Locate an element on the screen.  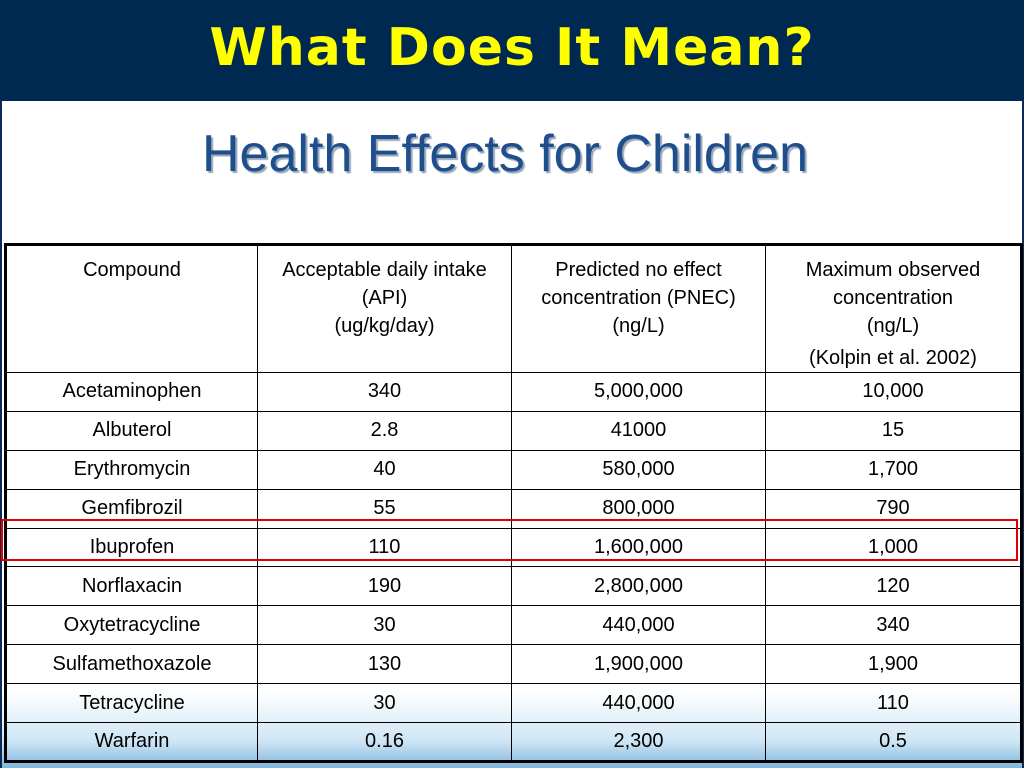
cell-adi: 190 is located at coordinates (384, 586).